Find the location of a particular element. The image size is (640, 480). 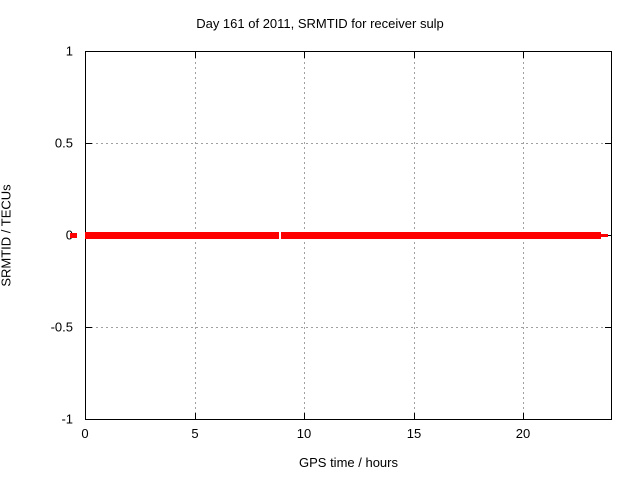

y-tick-label: 0 is located at coordinates (36, 235).